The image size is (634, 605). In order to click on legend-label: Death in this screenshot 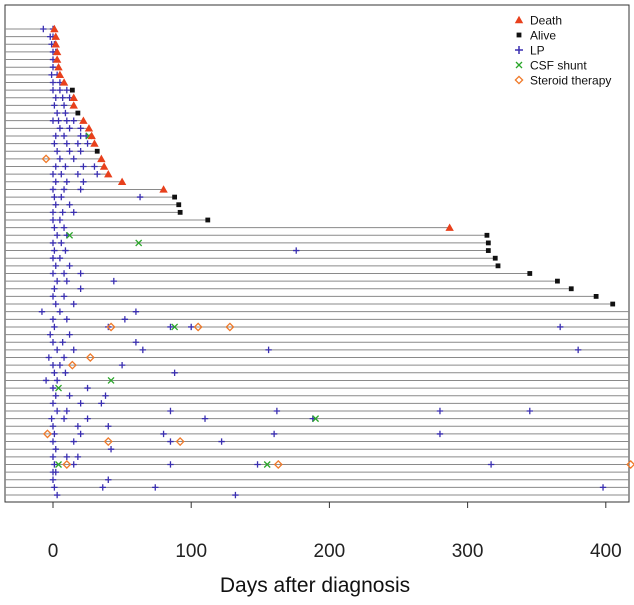, I will do `click(546, 21)`.